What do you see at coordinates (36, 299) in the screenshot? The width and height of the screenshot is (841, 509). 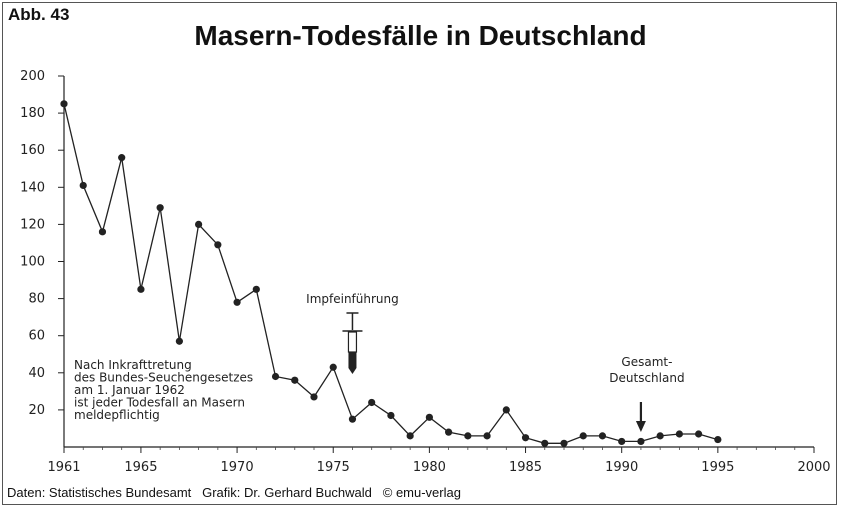 I see `y-tick-label: 80` at bounding box center [36, 299].